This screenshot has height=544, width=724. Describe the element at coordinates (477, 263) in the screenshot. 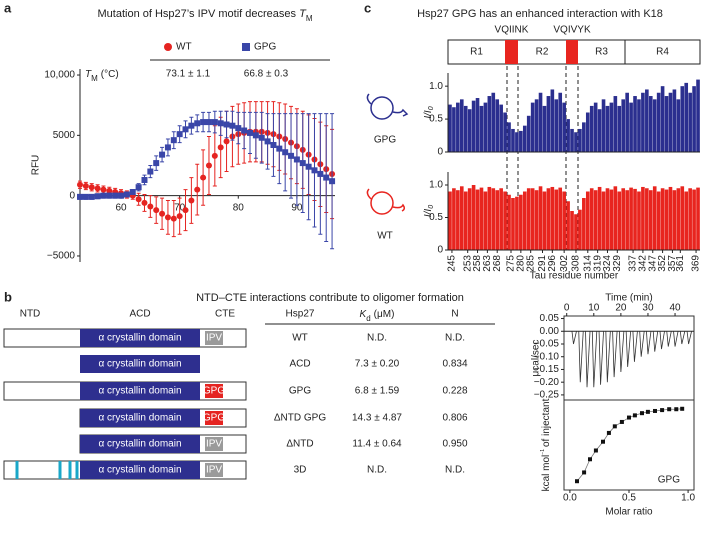

I see `x-tick-label: 258` at that location.